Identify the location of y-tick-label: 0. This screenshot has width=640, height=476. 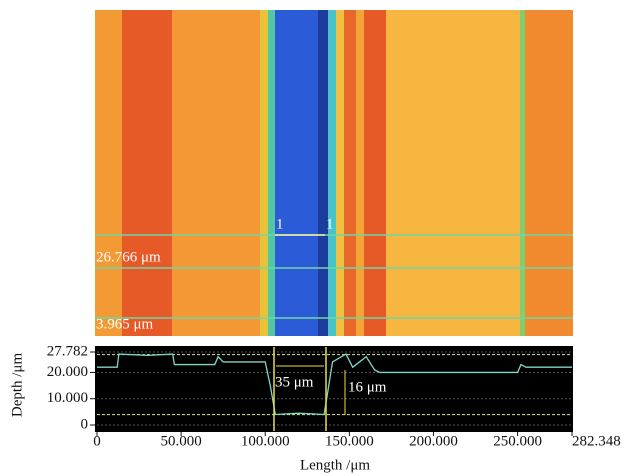
(85, 424).